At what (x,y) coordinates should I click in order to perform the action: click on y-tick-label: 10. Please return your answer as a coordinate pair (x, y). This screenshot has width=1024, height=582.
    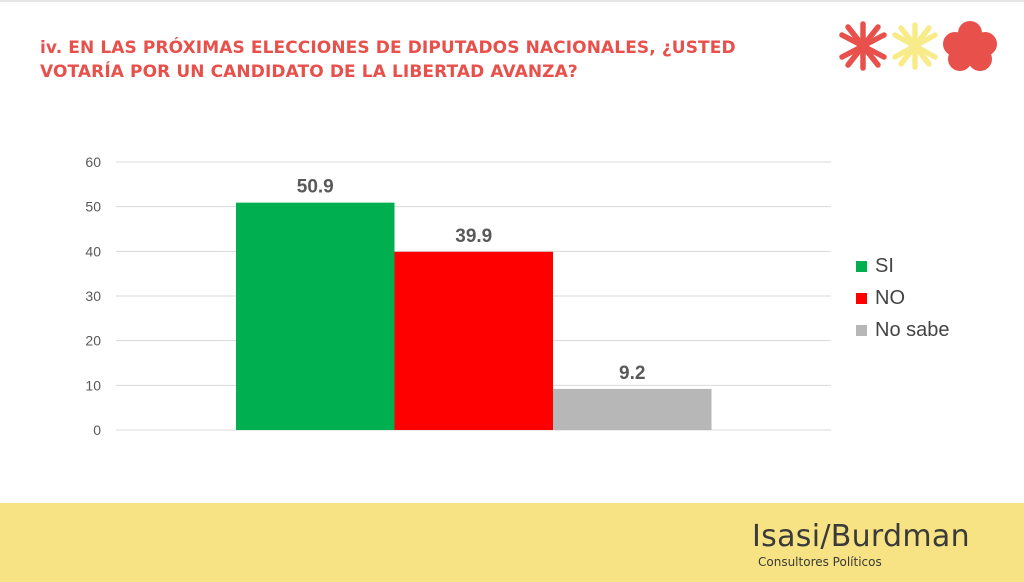
    Looking at the image, I should click on (93, 385).